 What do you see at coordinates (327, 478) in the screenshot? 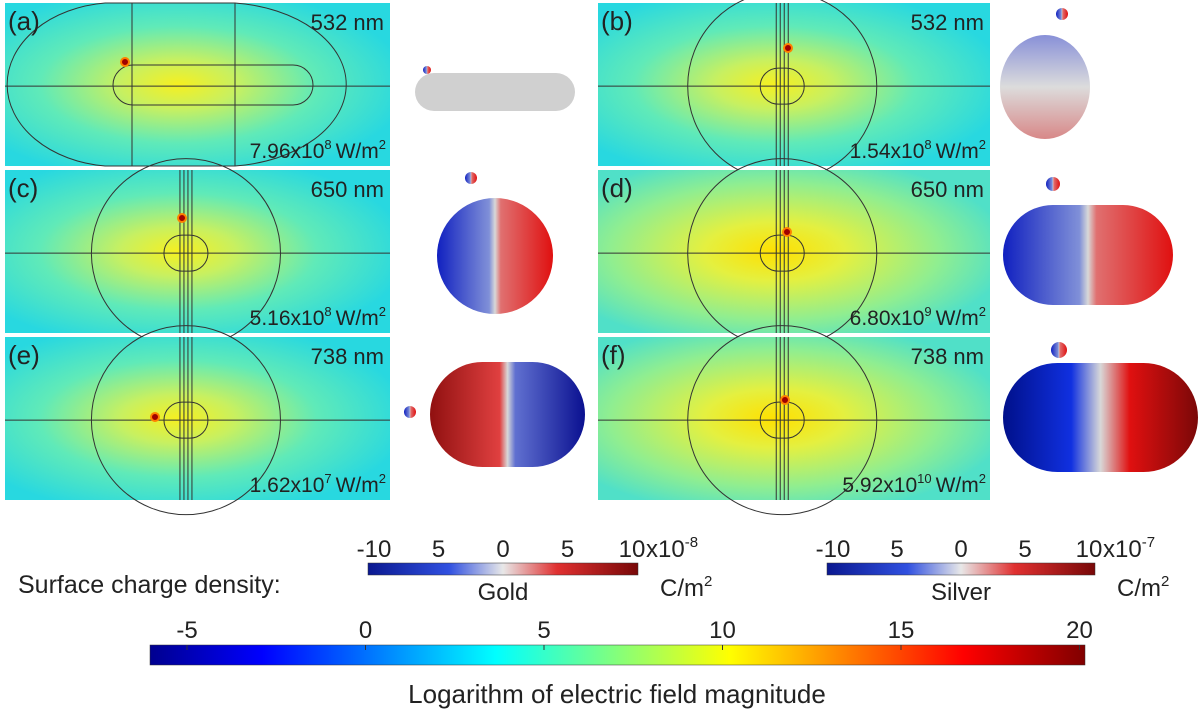
I see `intensity-part: 7` at bounding box center [327, 478].